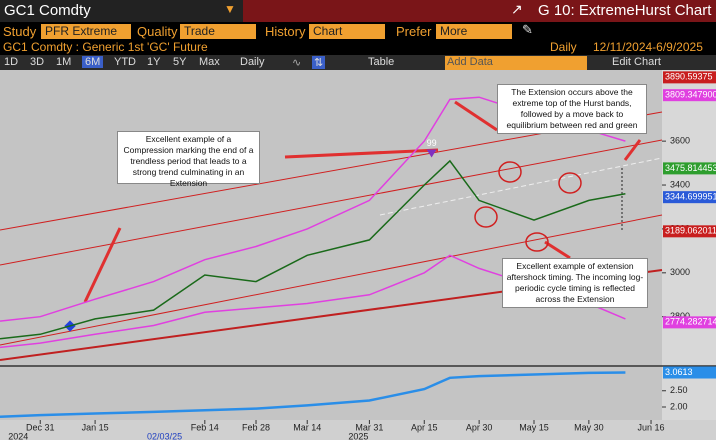 The width and height of the screenshot is (716, 440). Describe the element at coordinates (358, 435) in the screenshot. I see `x-sublabel: 2025` at that location.